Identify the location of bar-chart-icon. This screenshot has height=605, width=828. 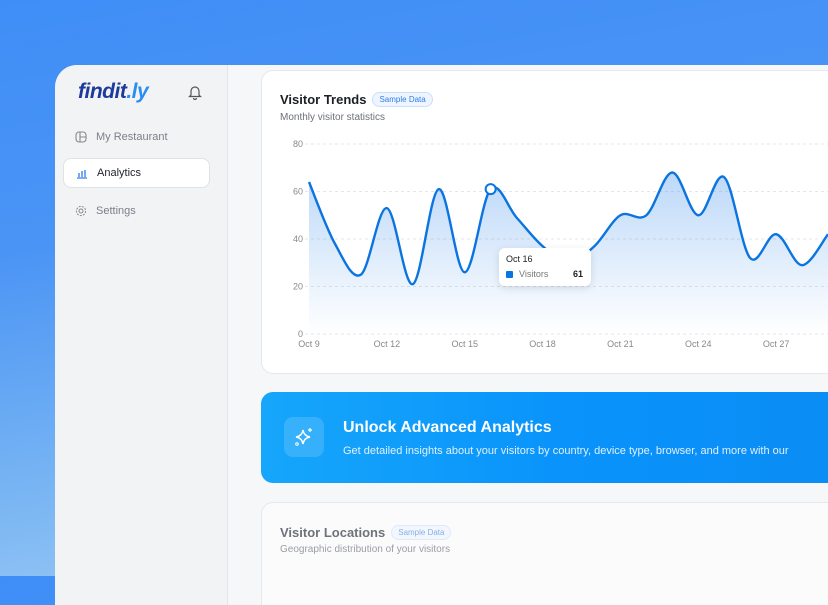
(82, 174).